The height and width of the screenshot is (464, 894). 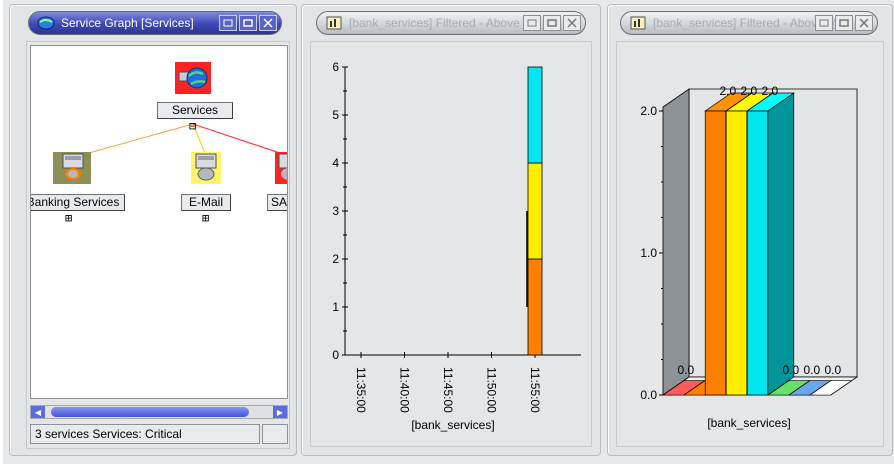 I want to click on services-node-label: Services, so click(x=195, y=110).